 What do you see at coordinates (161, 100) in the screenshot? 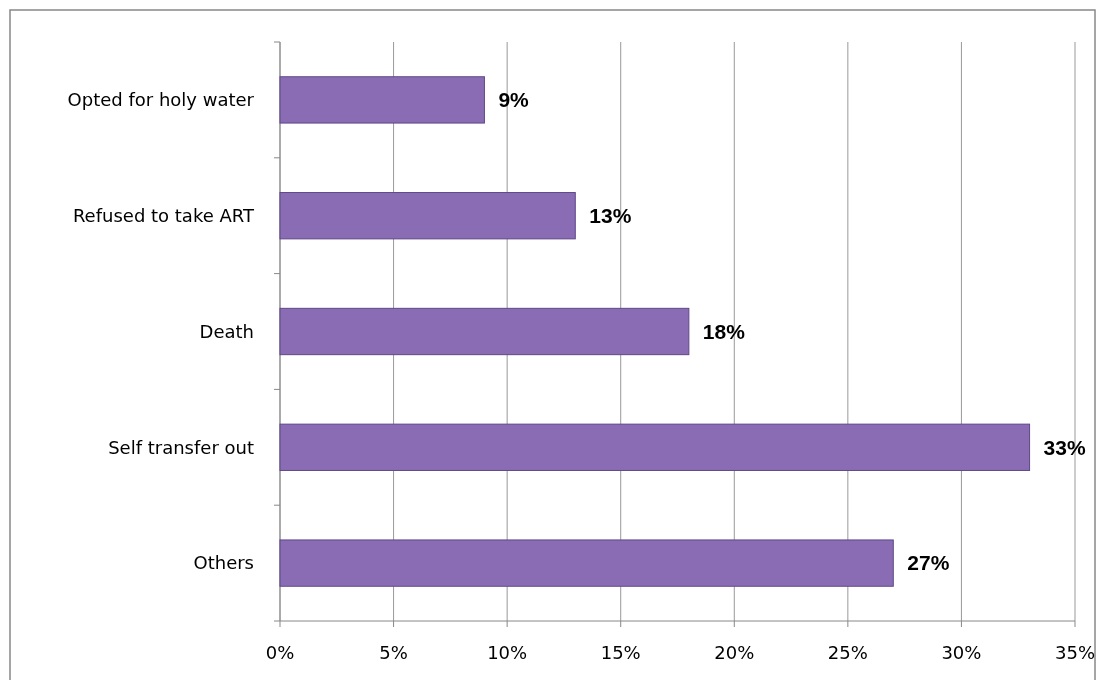
I see `y-tick-label: Opted for holy water` at bounding box center [161, 100].